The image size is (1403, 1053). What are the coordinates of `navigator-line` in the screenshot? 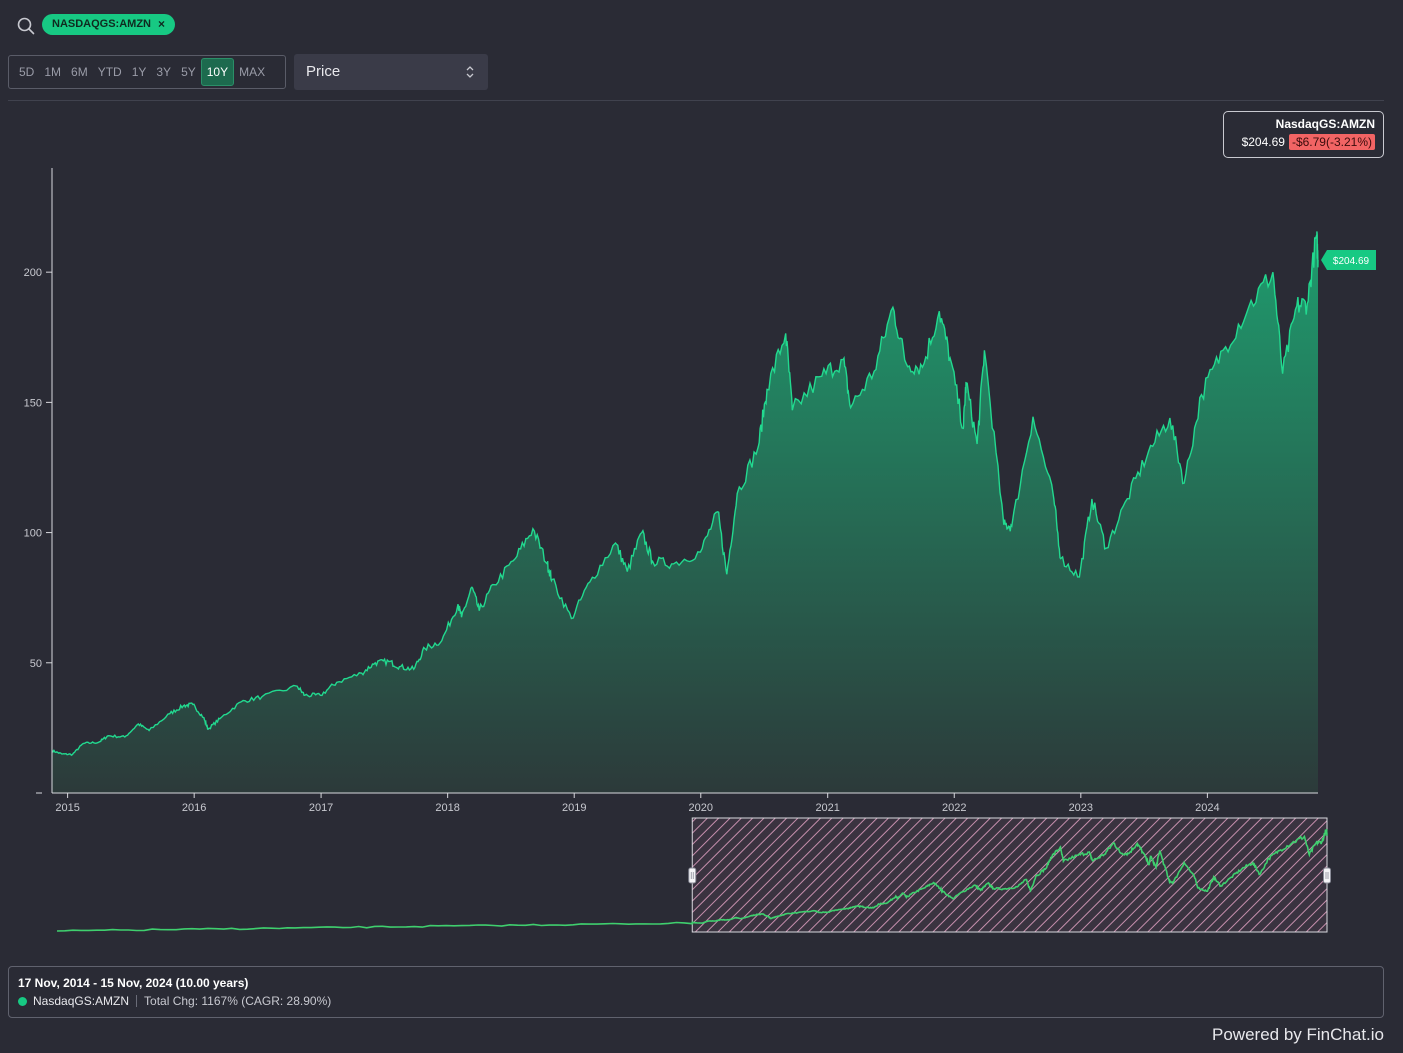 It's located at (692, 880).